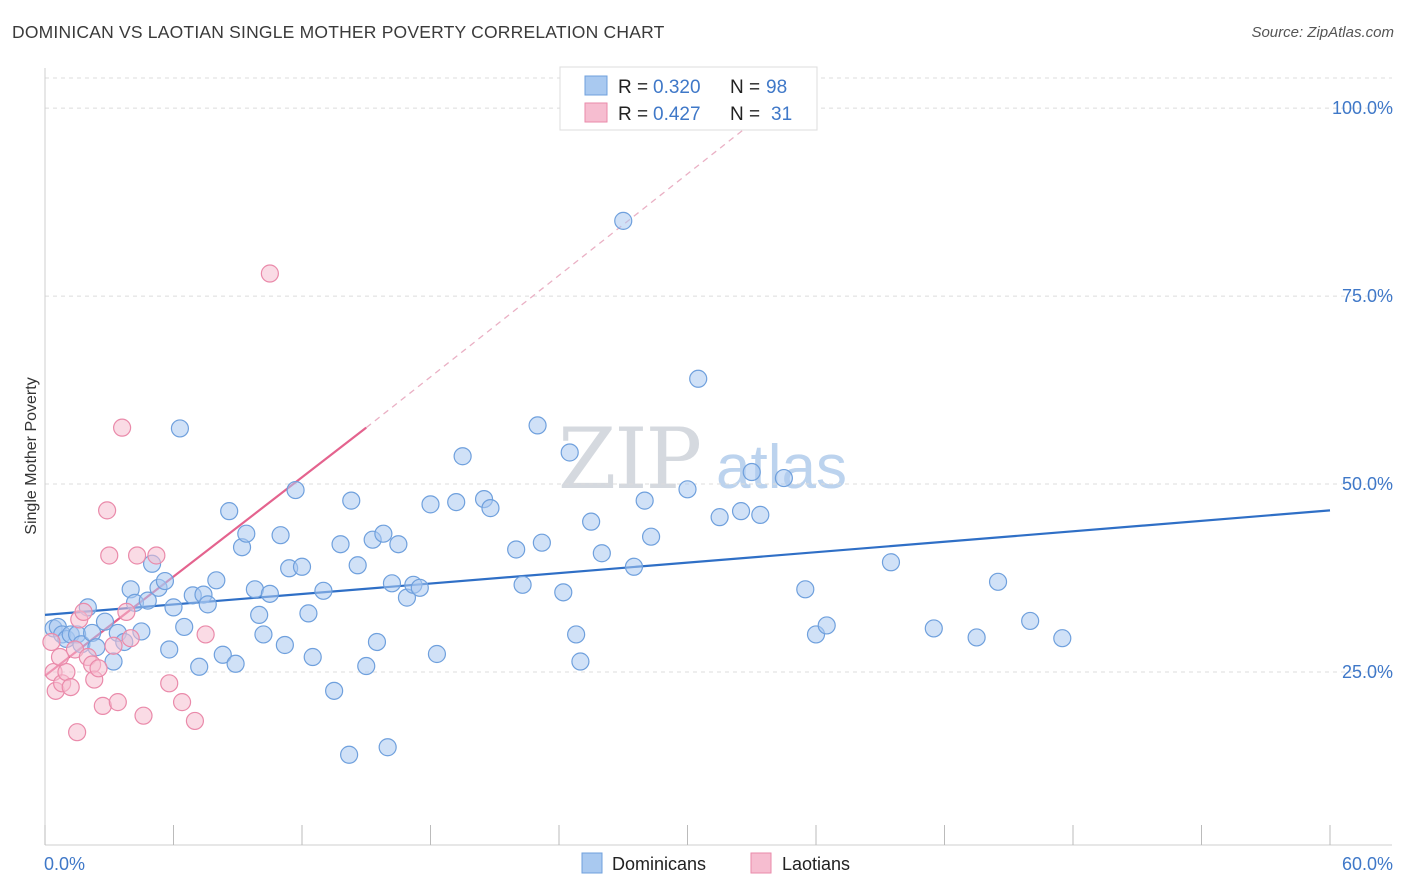 Image resolution: width=1406 pixels, height=892 pixels. What do you see at coordinates (745, 114) in the screenshot?
I see `legend-n-label-2: N =` at bounding box center [745, 114].